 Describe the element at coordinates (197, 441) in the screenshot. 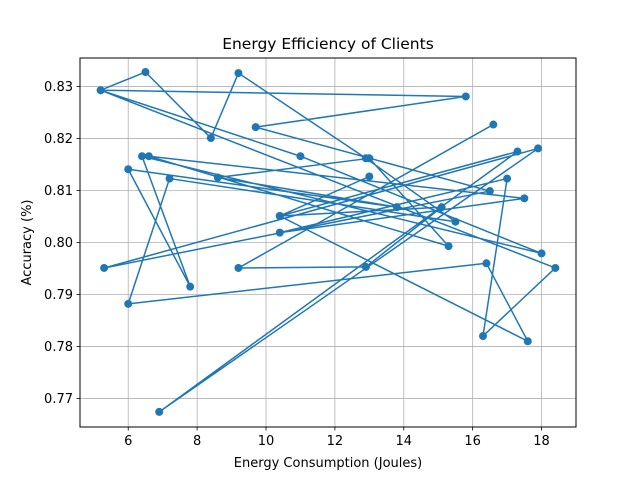

I see `x-tick-label: 8` at that location.